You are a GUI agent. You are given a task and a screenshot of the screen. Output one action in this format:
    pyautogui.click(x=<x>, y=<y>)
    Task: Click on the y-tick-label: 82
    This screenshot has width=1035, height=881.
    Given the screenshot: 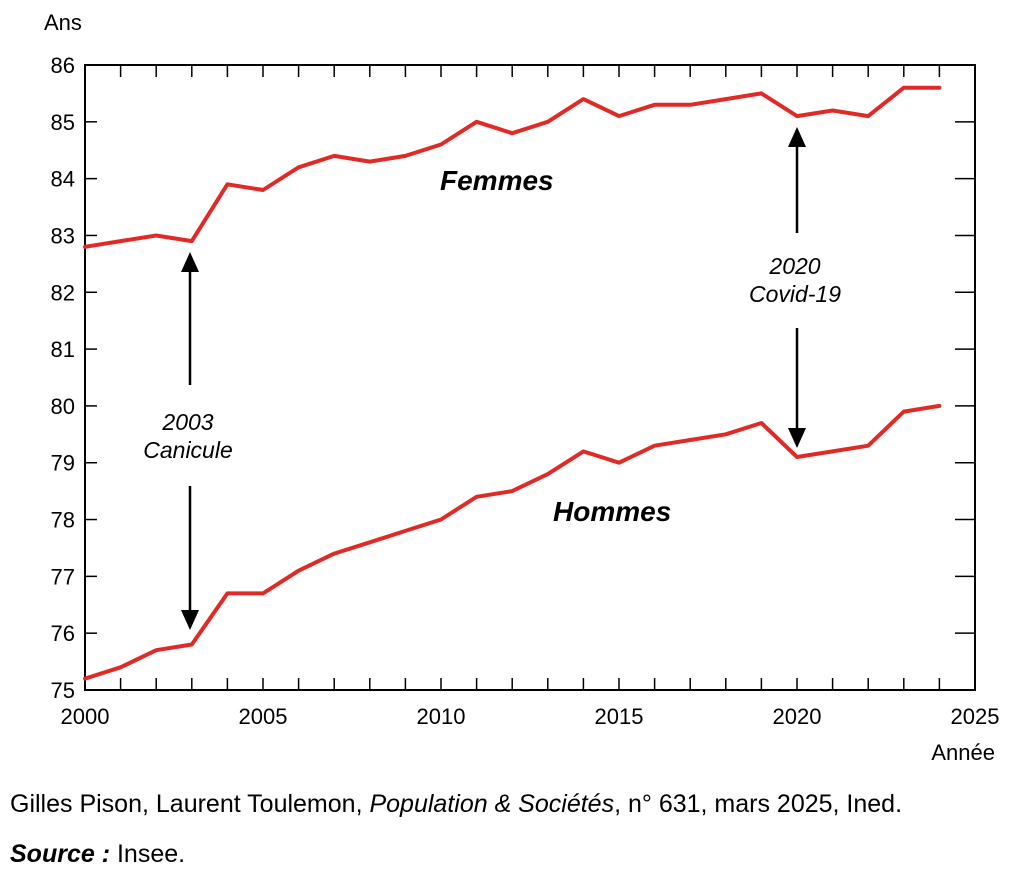 What is the action you would take?
    pyautogui.click(x=63, y=292)
    